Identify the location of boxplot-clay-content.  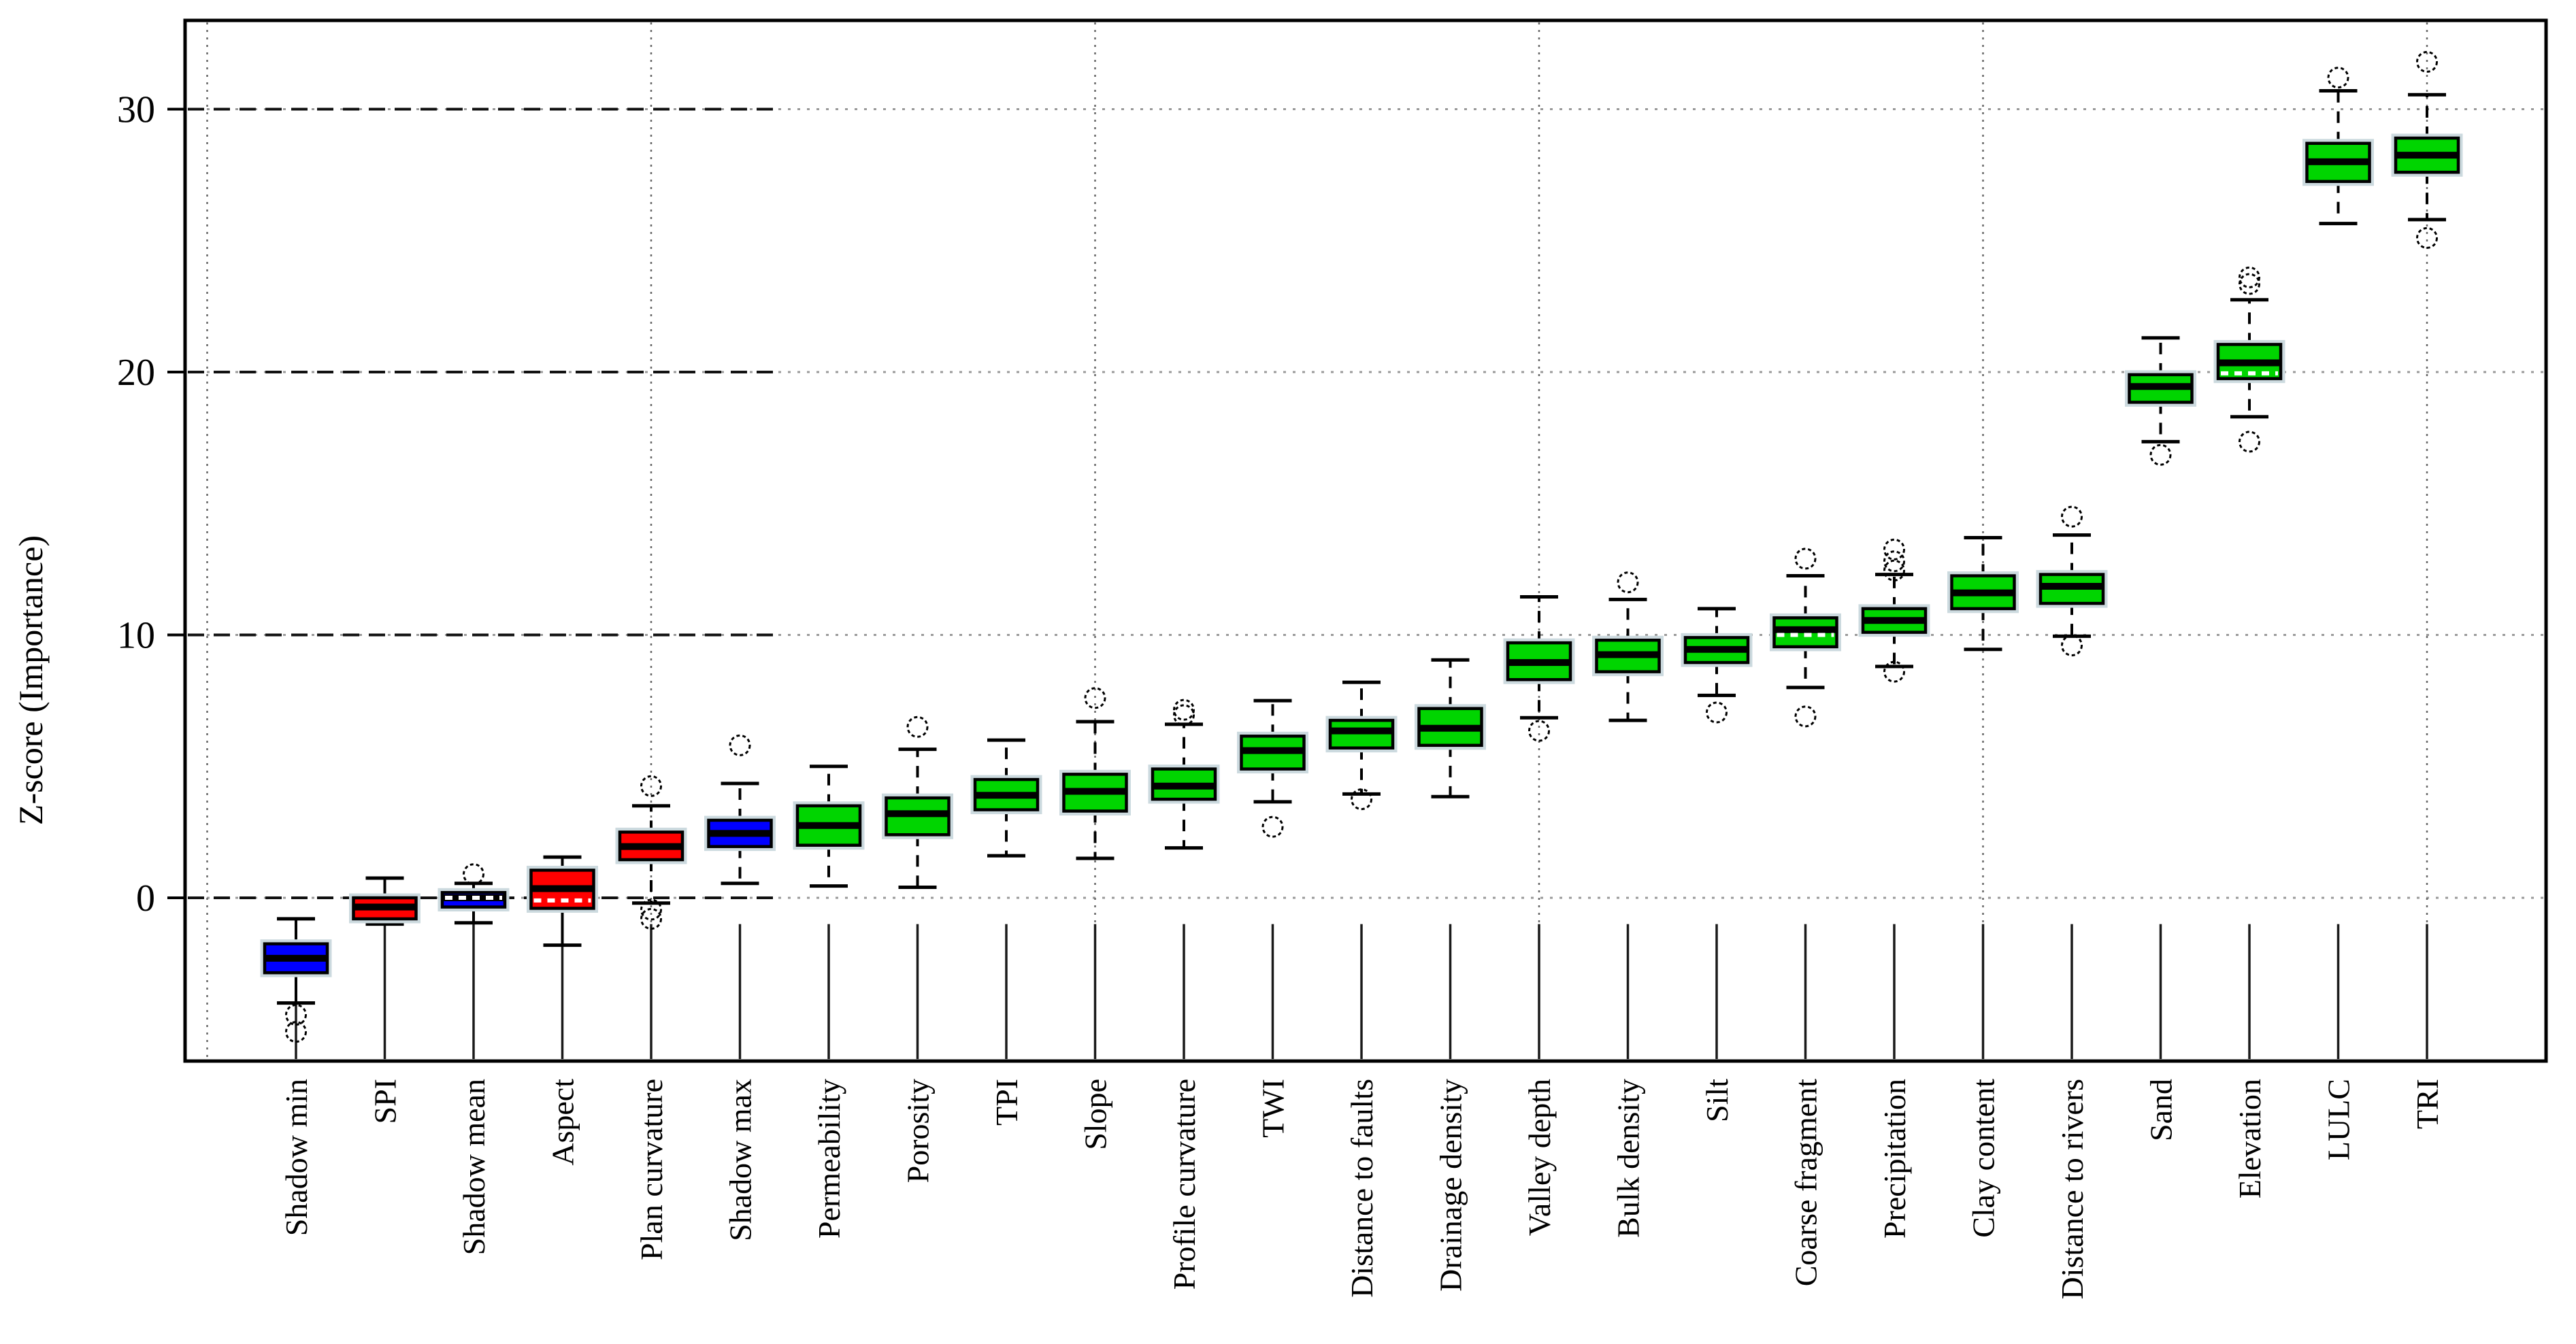
(1983, 593).